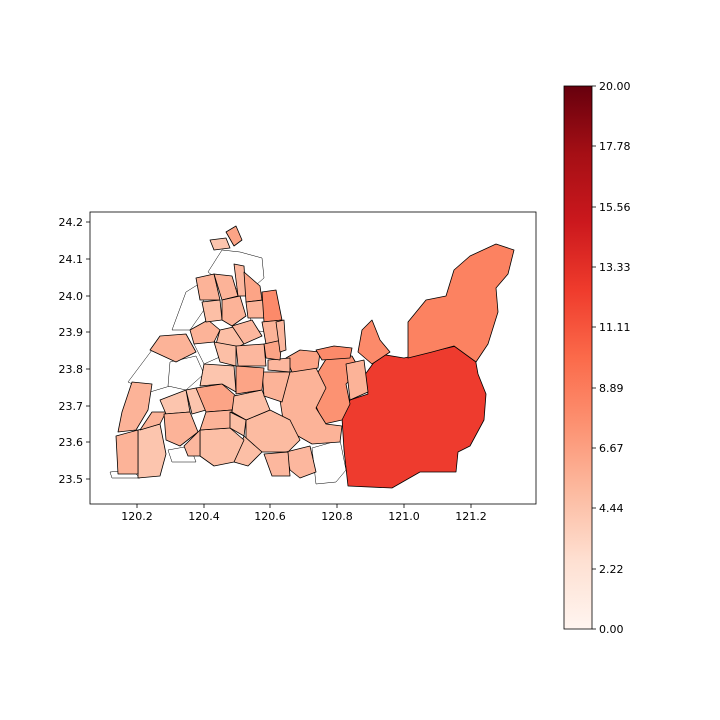  I want to click on colorbar-tick-label: 15.56, so click(615, 207).